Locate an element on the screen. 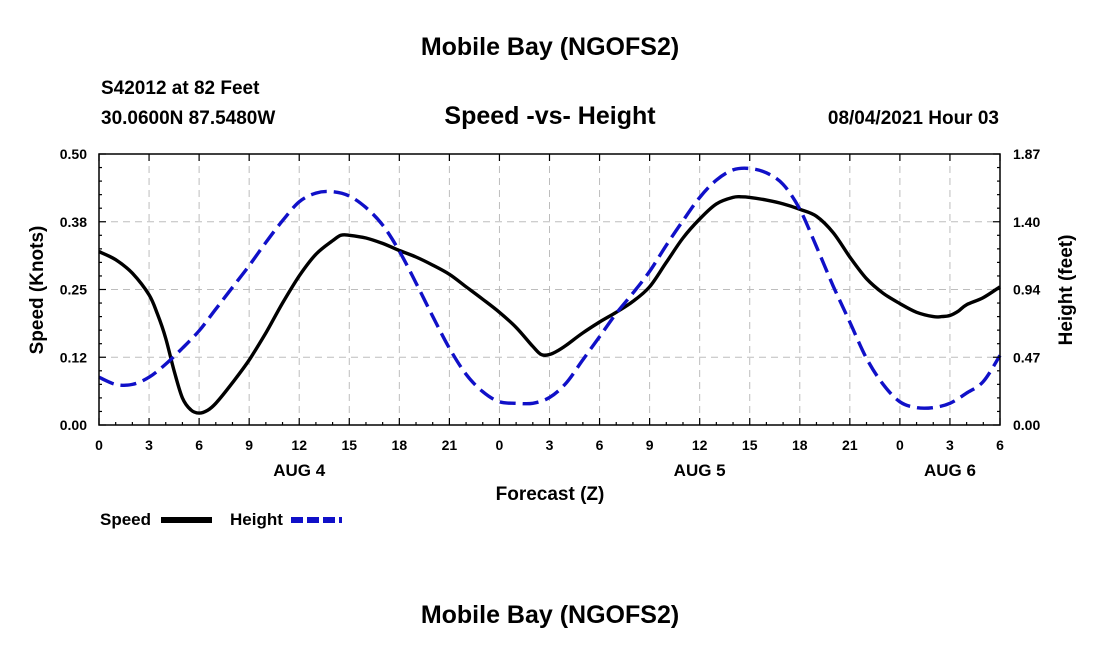 The height and width of the screenshot is (655, 1100). y-left-tick-label: 0.12 is located at coordinates (73, 357).